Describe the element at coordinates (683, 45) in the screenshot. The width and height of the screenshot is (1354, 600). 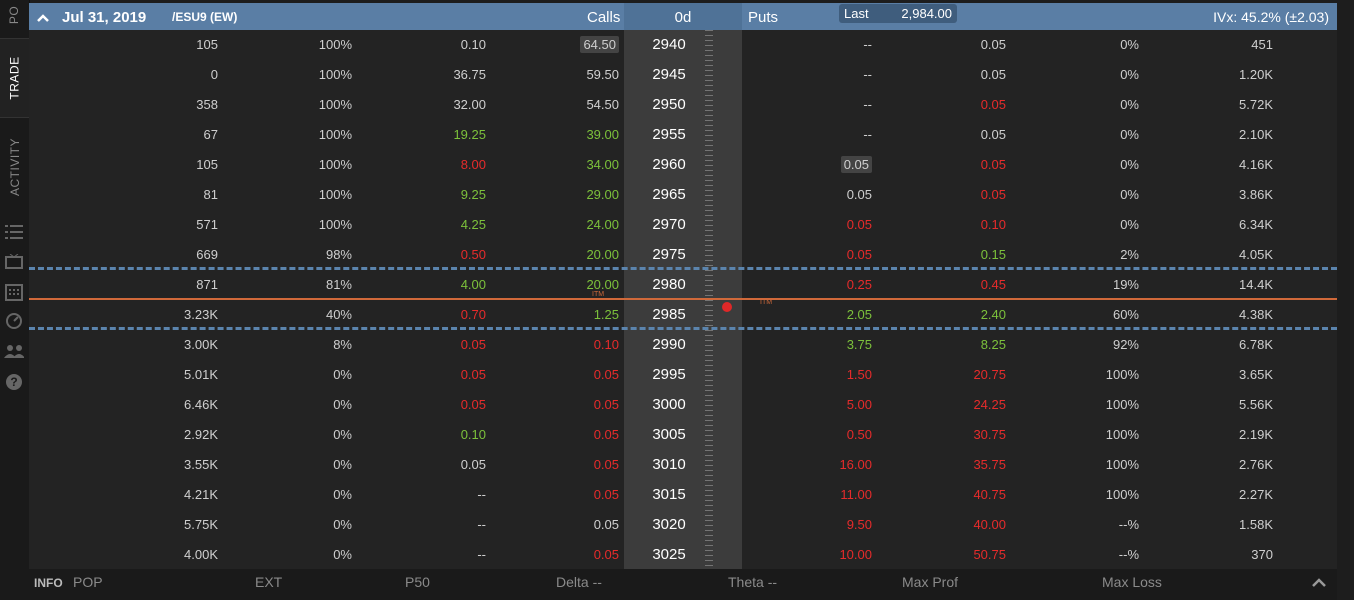
I see `table-row: 2940 105 100% 0.10 64.50 -- 0.05 0% 451` at that location.